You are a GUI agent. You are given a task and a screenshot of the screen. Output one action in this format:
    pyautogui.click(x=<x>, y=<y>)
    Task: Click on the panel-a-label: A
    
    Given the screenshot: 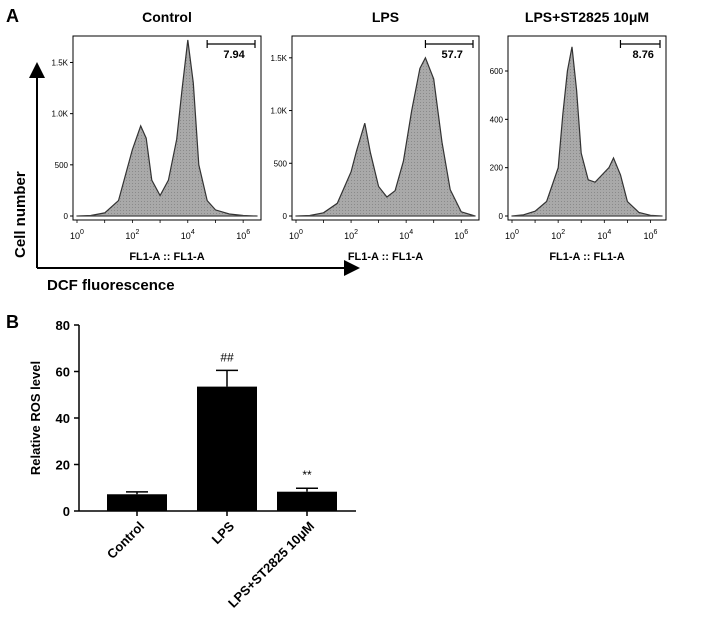 What is the action you would take?
    pyautogui.click(x=12, y=16)
    